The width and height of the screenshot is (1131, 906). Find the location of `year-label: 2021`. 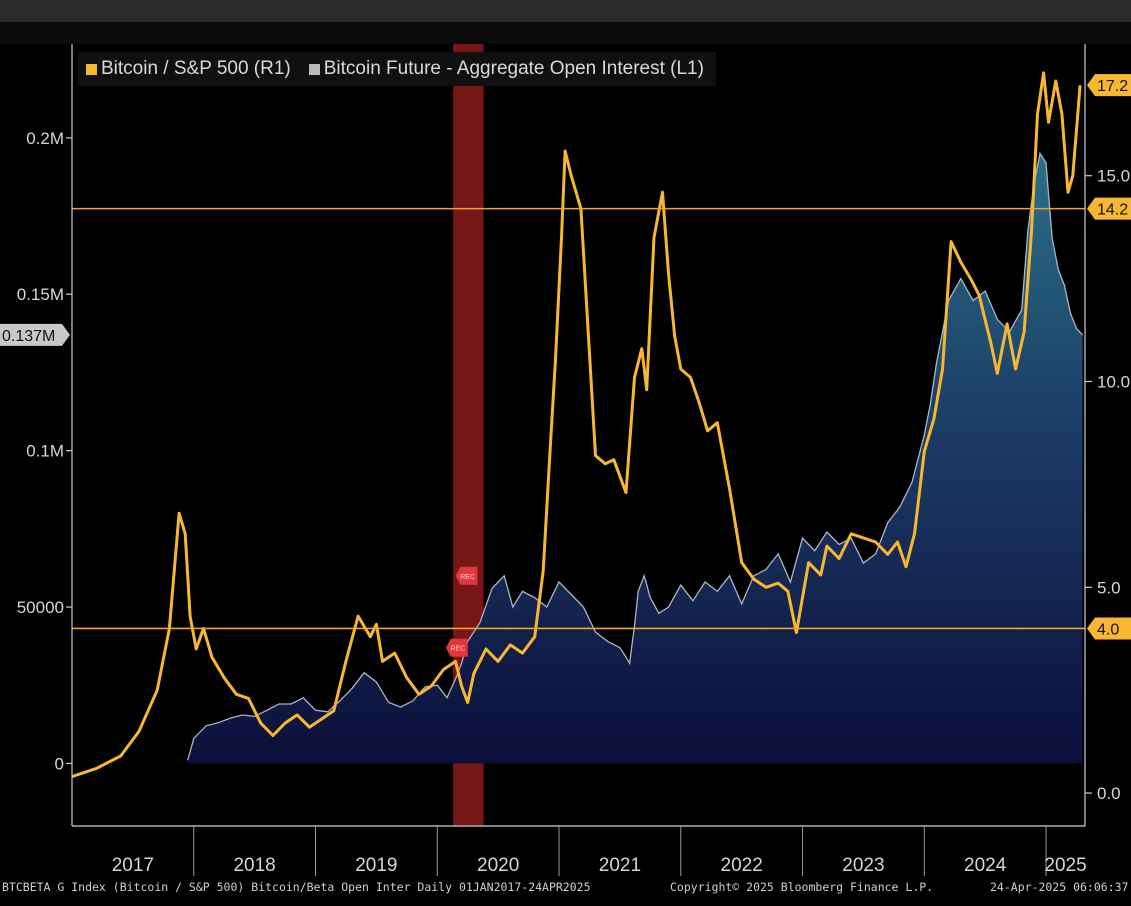

year-label: 2021 is located at coordinates (620, 865).